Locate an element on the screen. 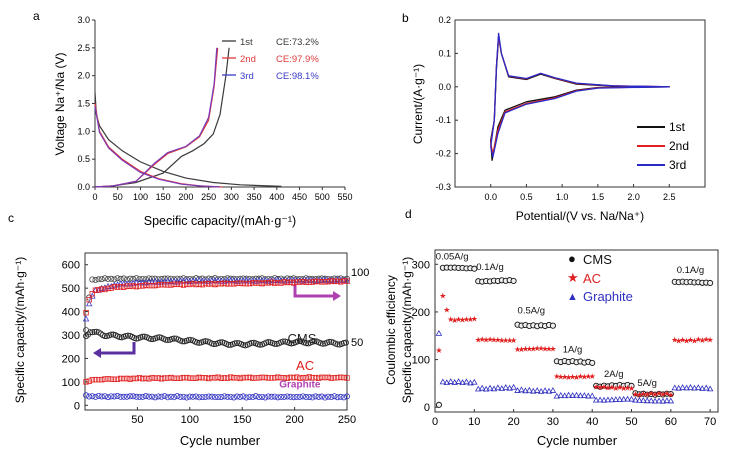 The height and width of the screenshot is (454, 735). panel-d-legend-ac: AC is located at coordinates (592, 278).